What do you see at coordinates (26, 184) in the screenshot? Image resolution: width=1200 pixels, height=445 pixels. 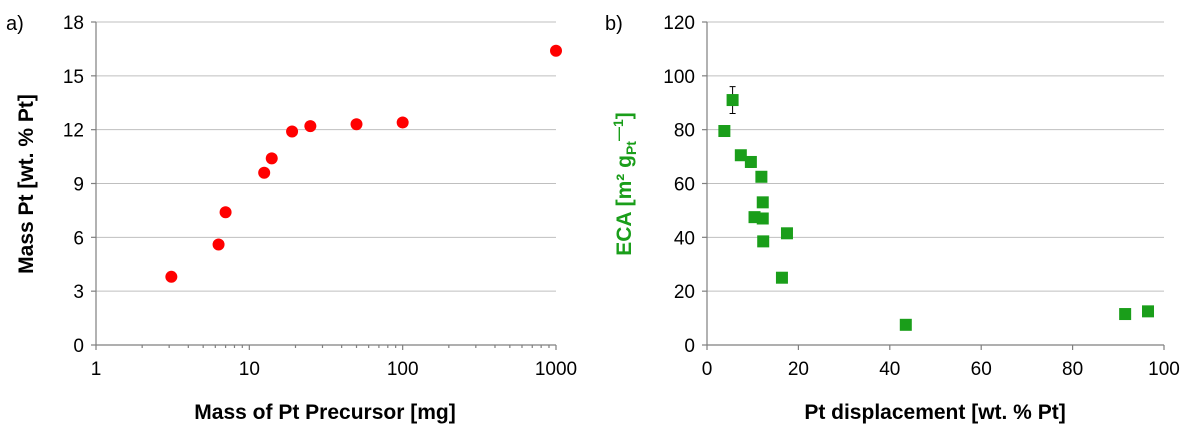 I see `y-axis-title-a: Mass Pt [wt. % Pt]` at bounding box center [26, 184].